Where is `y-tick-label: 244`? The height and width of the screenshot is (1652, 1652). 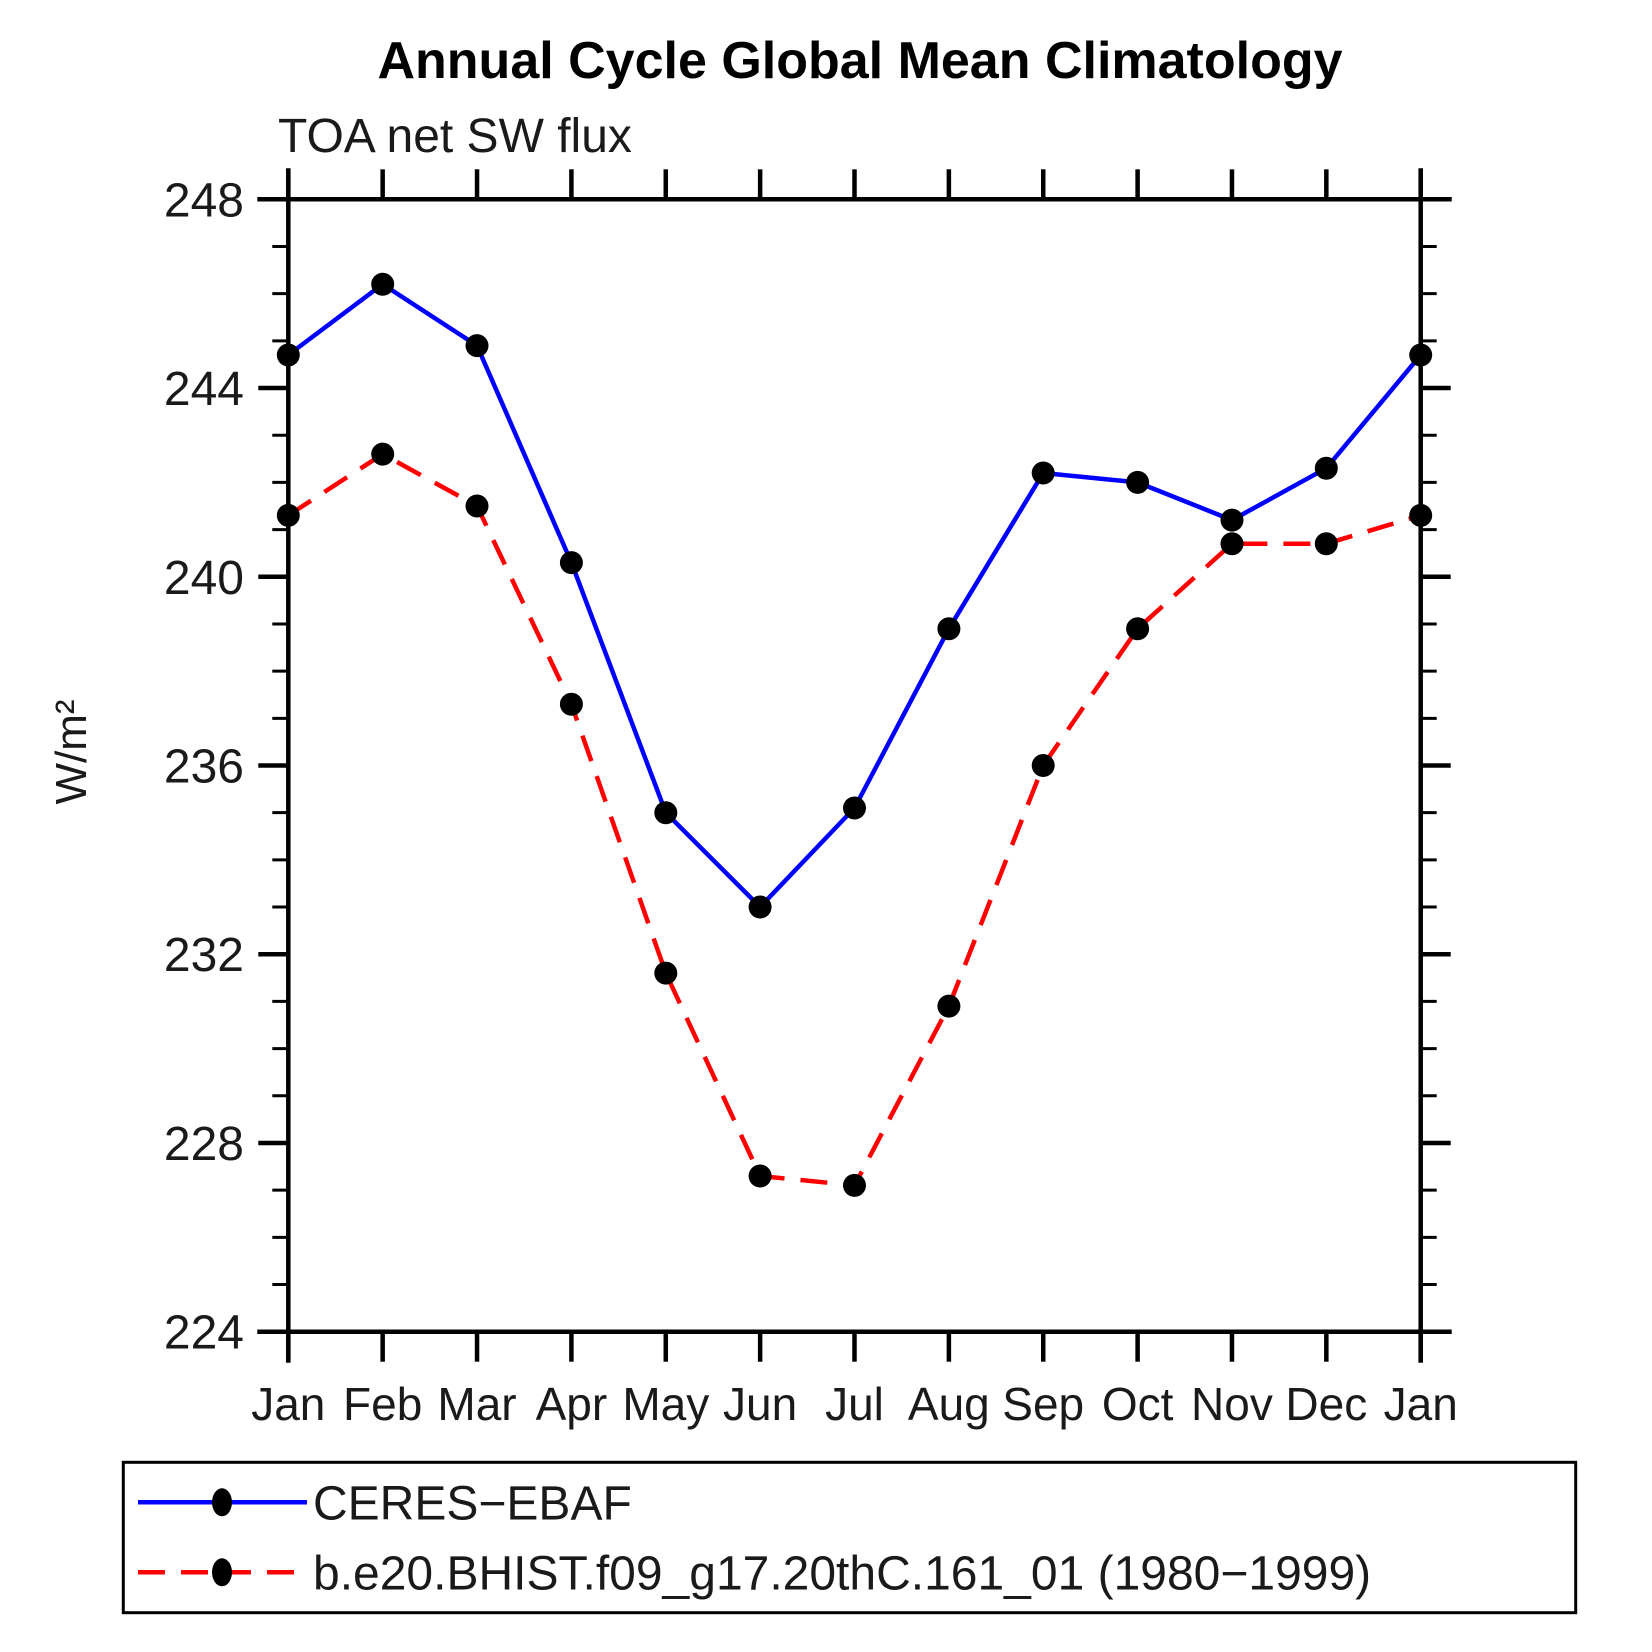
y-tick-label: 244 is located at coordinates (204, 389).